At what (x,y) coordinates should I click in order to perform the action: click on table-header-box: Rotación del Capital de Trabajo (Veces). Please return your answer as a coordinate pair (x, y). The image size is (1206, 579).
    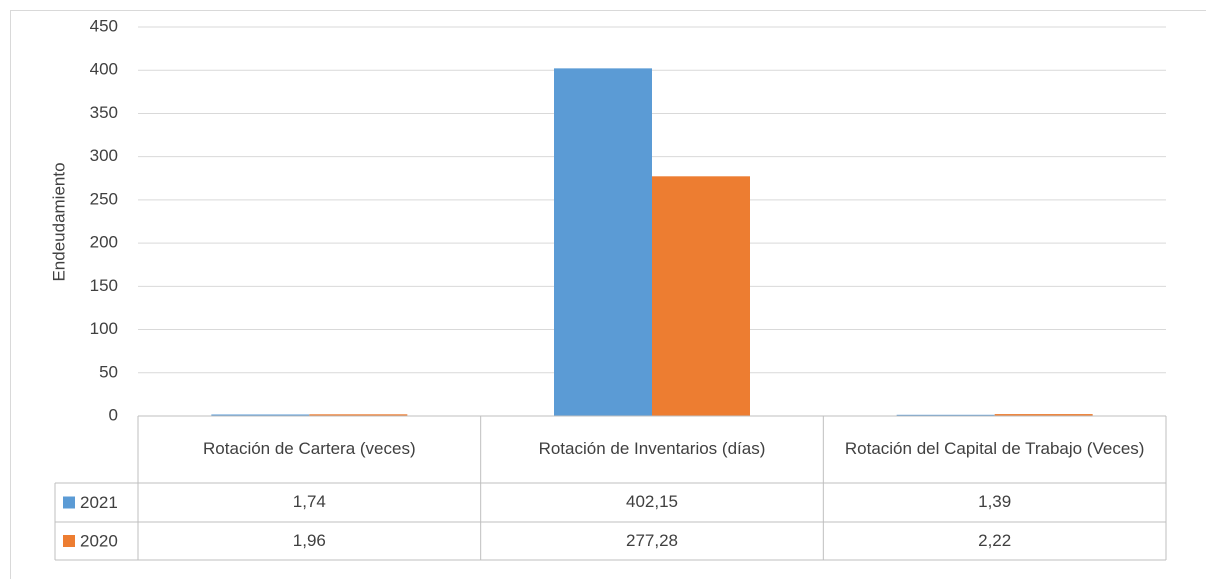
    Looking at the image, I should click on (994, 449).